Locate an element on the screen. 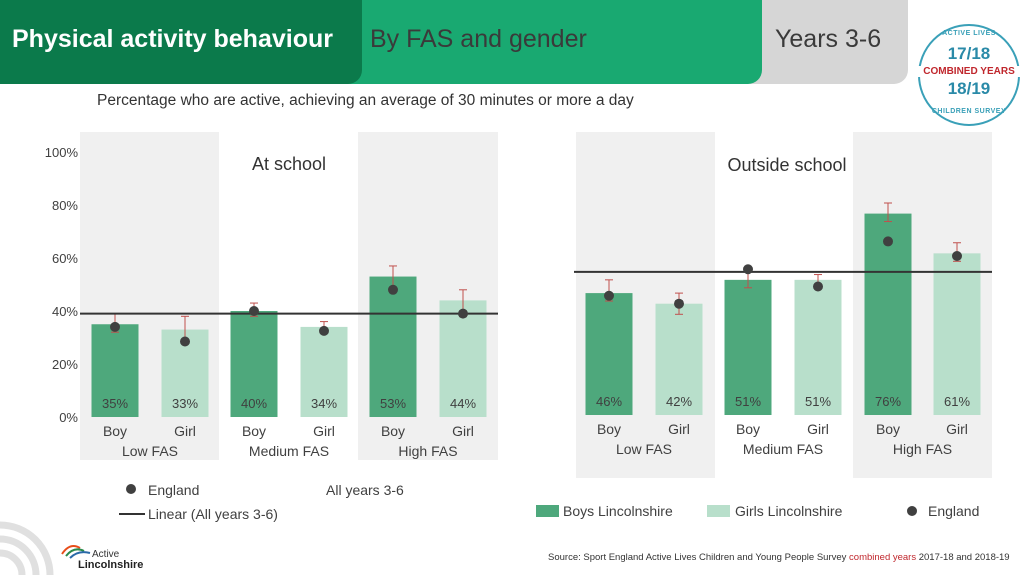 Image resolution: width=1024 pixels, height=575 pixels. header-years: Years 3-6 is located at coordinates (824, 42).